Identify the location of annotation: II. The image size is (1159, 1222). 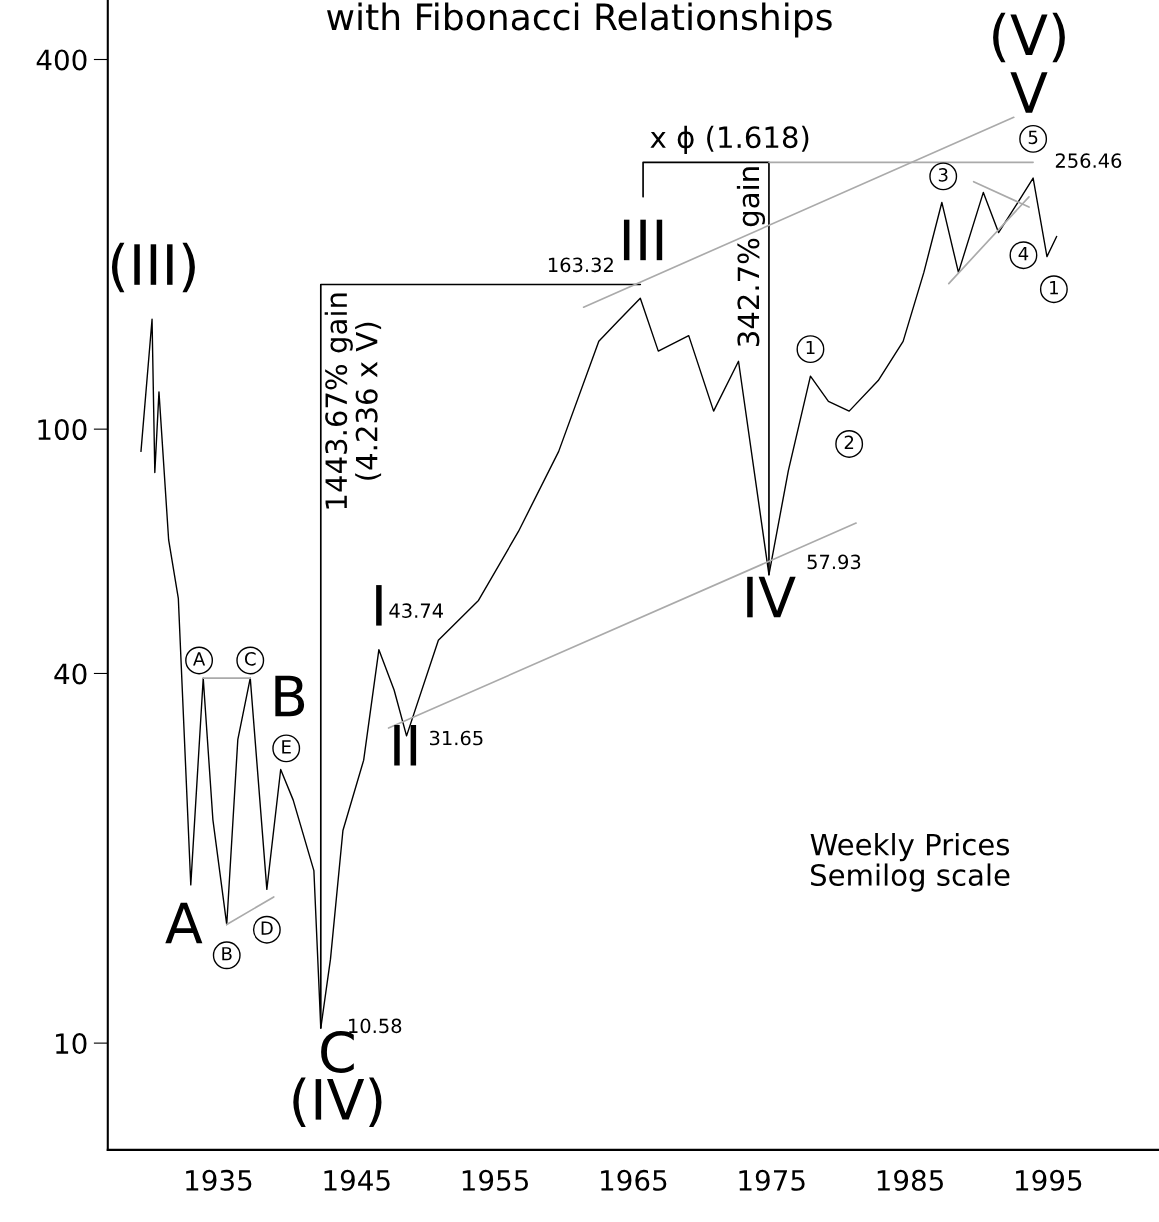
(405, 745).